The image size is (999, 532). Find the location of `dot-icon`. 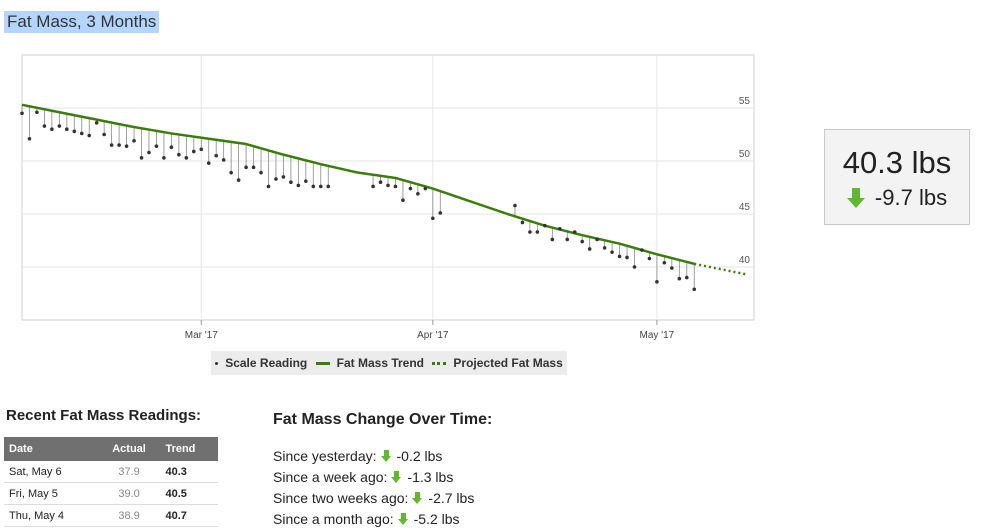

dot-icon is located at coordinates (217, 363).